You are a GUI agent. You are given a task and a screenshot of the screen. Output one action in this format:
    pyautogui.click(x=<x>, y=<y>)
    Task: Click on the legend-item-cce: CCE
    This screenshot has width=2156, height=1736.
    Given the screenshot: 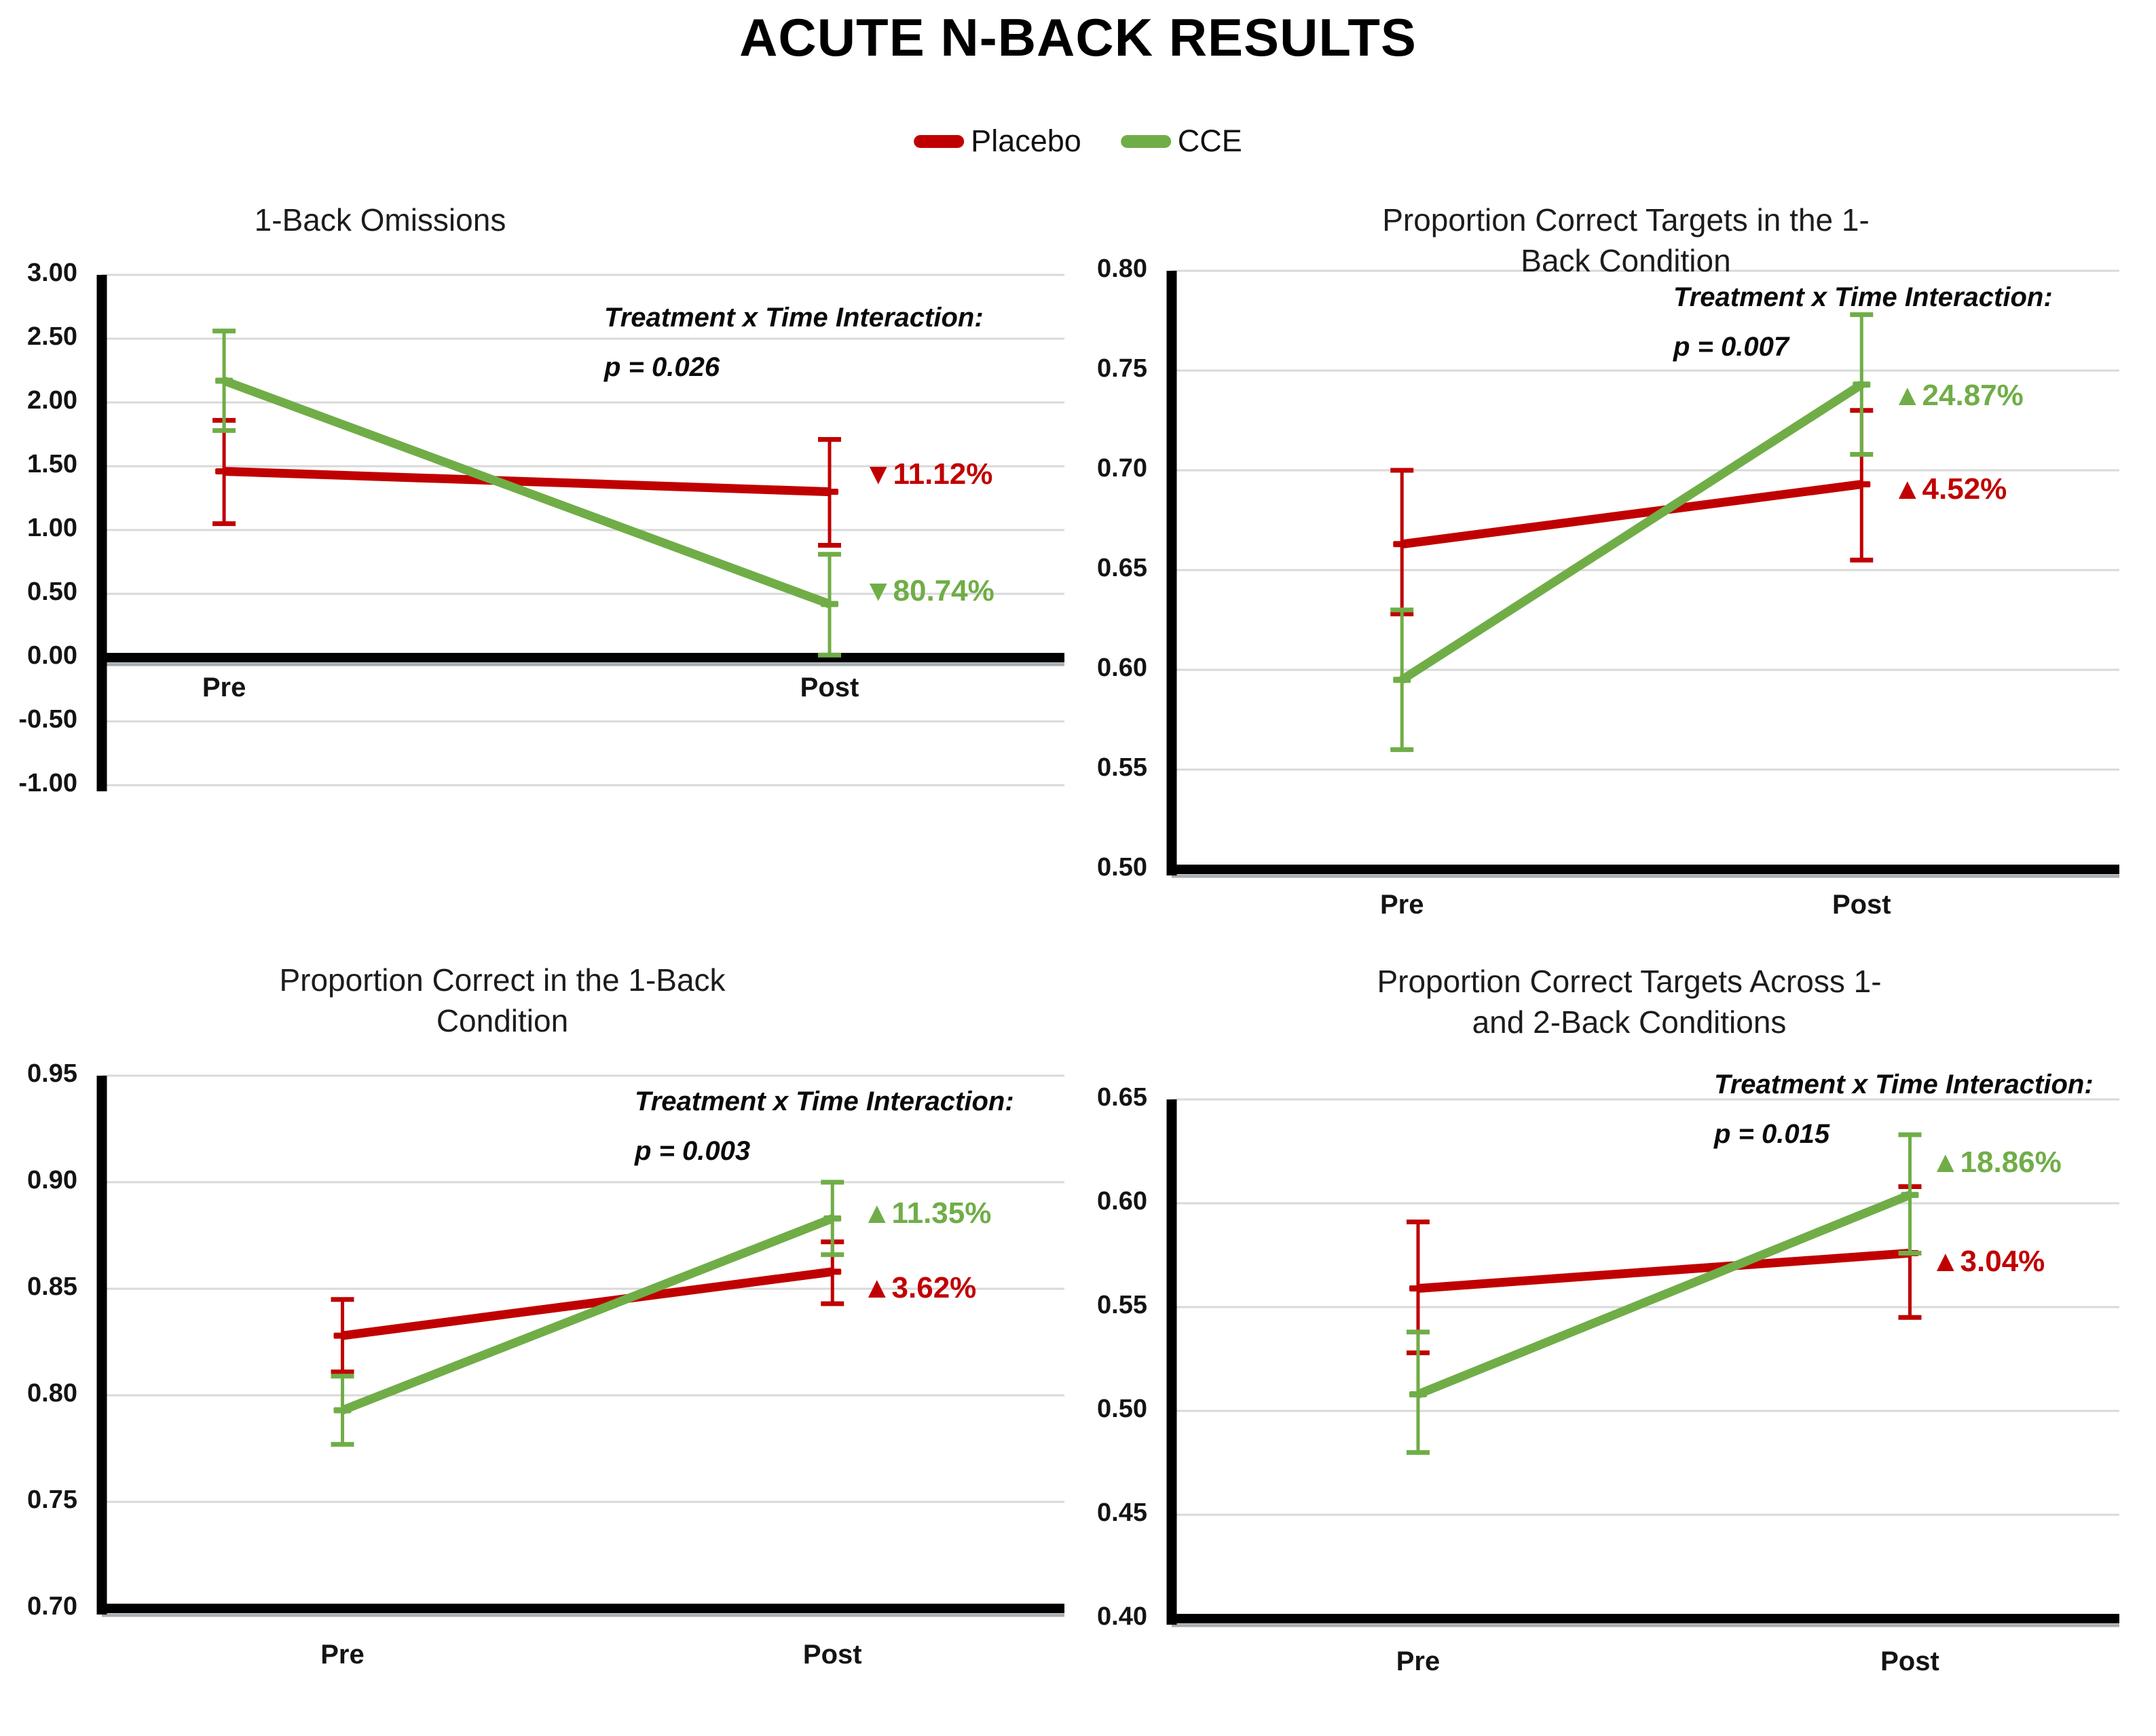 What is the action you would take?
    pyautogui.click(x=1181, y=141)
    